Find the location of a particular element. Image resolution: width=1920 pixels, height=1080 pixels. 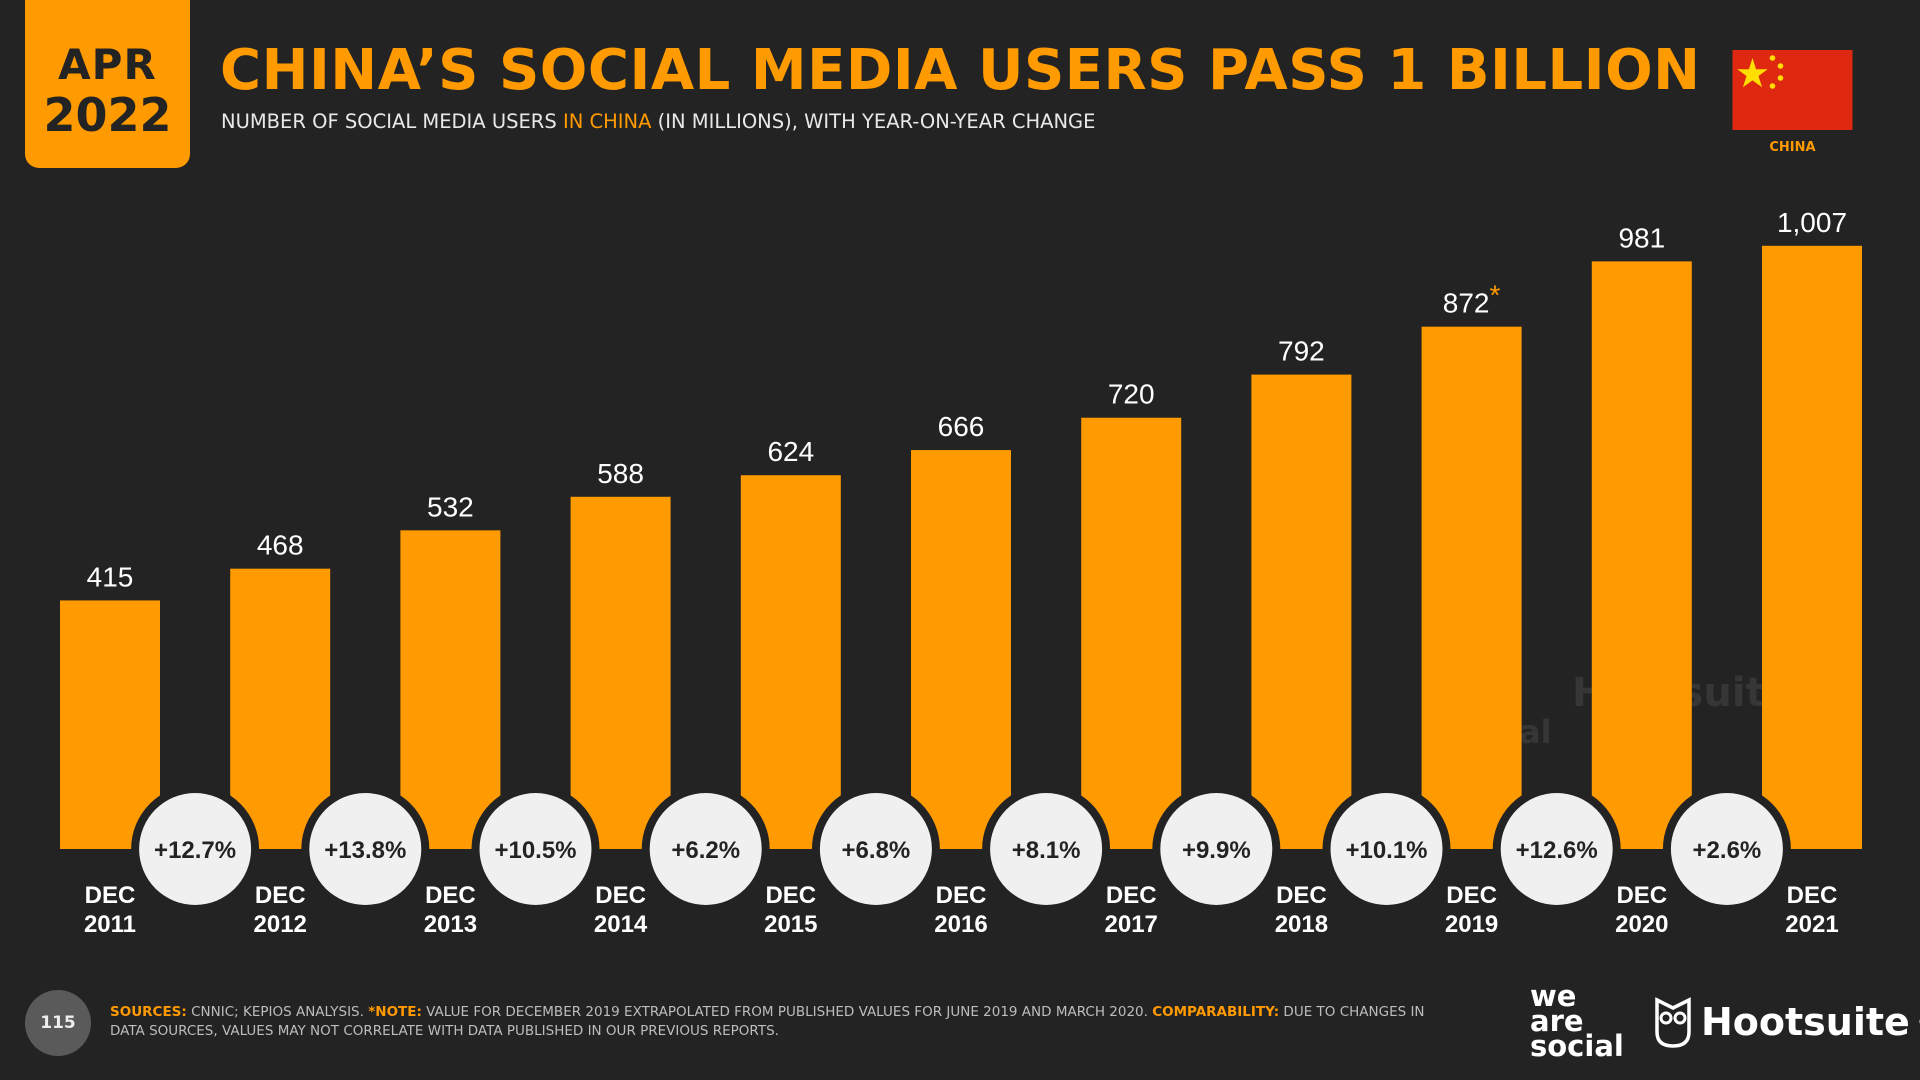

logo-word: are is located at coordinates (1557, 1021).